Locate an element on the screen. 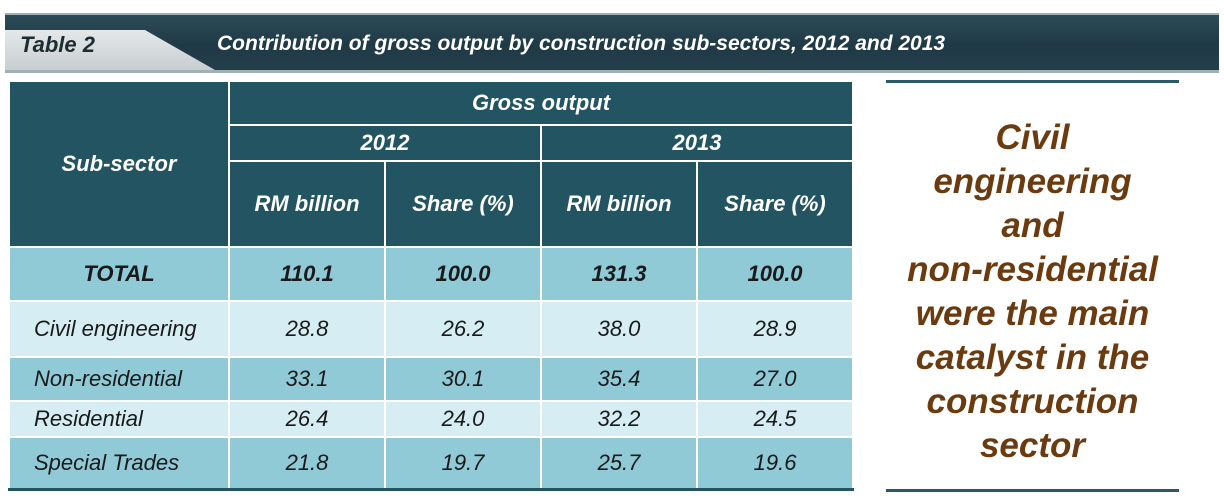 This screenshot has width=1224, height=496. callout-line: construction is located at coordinates (1032, 401).